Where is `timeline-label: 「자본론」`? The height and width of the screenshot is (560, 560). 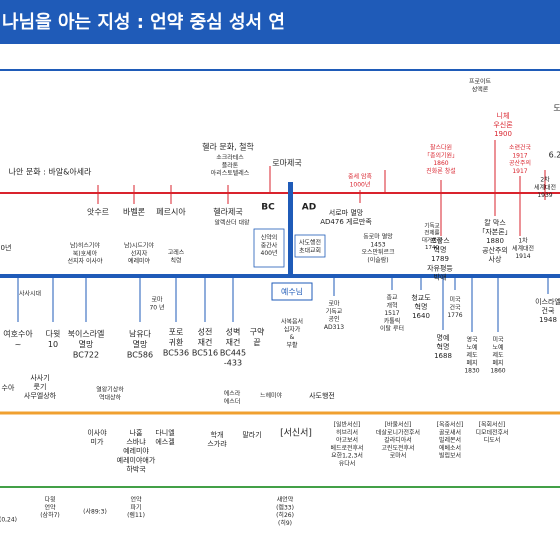
timeline-label: 「자본론」 is located at coordinates (494, 231).